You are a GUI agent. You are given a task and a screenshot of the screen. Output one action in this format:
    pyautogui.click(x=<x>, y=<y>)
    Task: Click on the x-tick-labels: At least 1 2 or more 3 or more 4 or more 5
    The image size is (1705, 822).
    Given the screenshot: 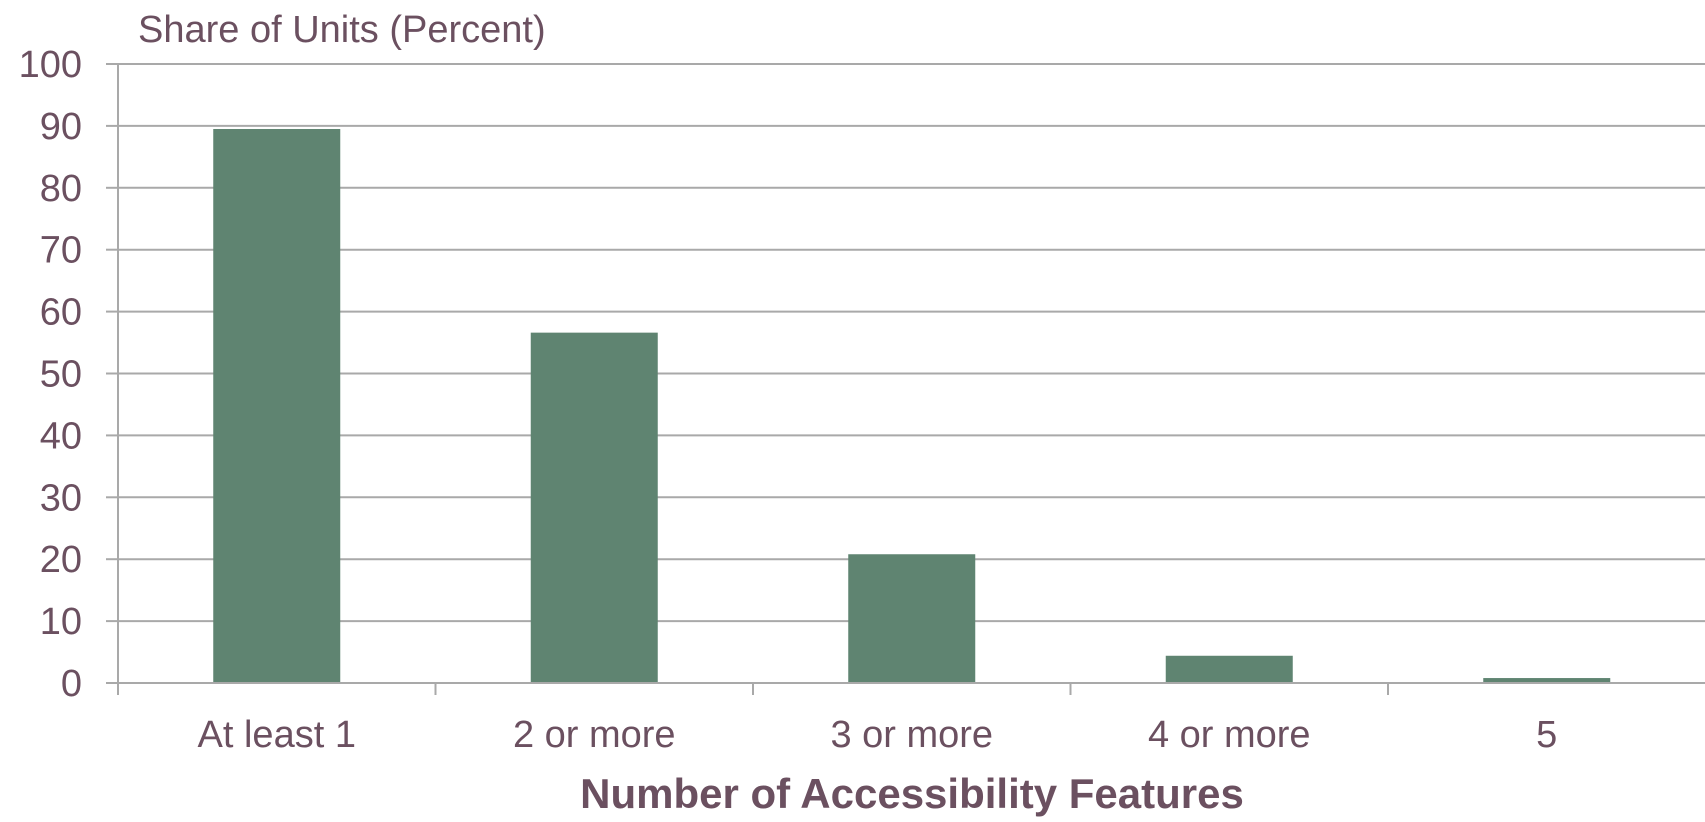 What is the action you would take?
    pyautogui.click(x=878, y=735)
    